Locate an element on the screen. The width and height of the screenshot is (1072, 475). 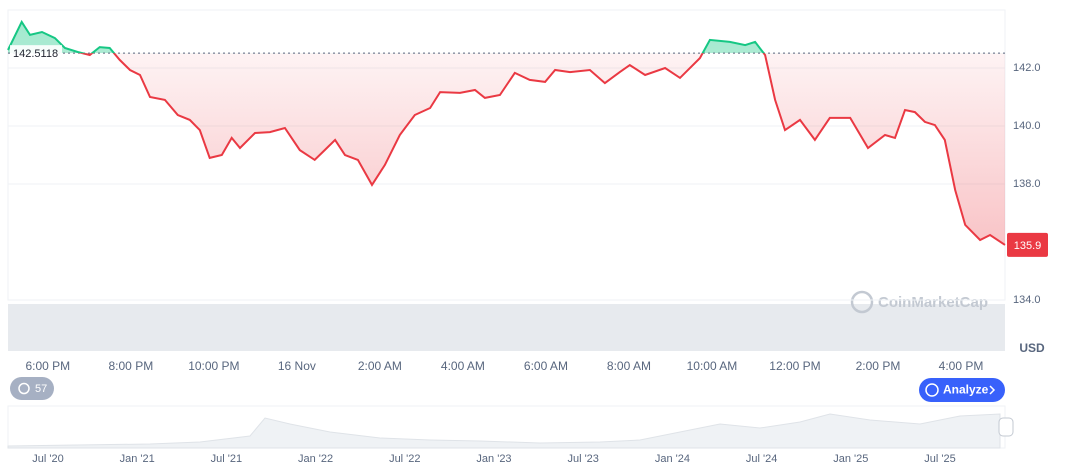
navigator-label: Jul '24 is located at coordinates (761, 459).